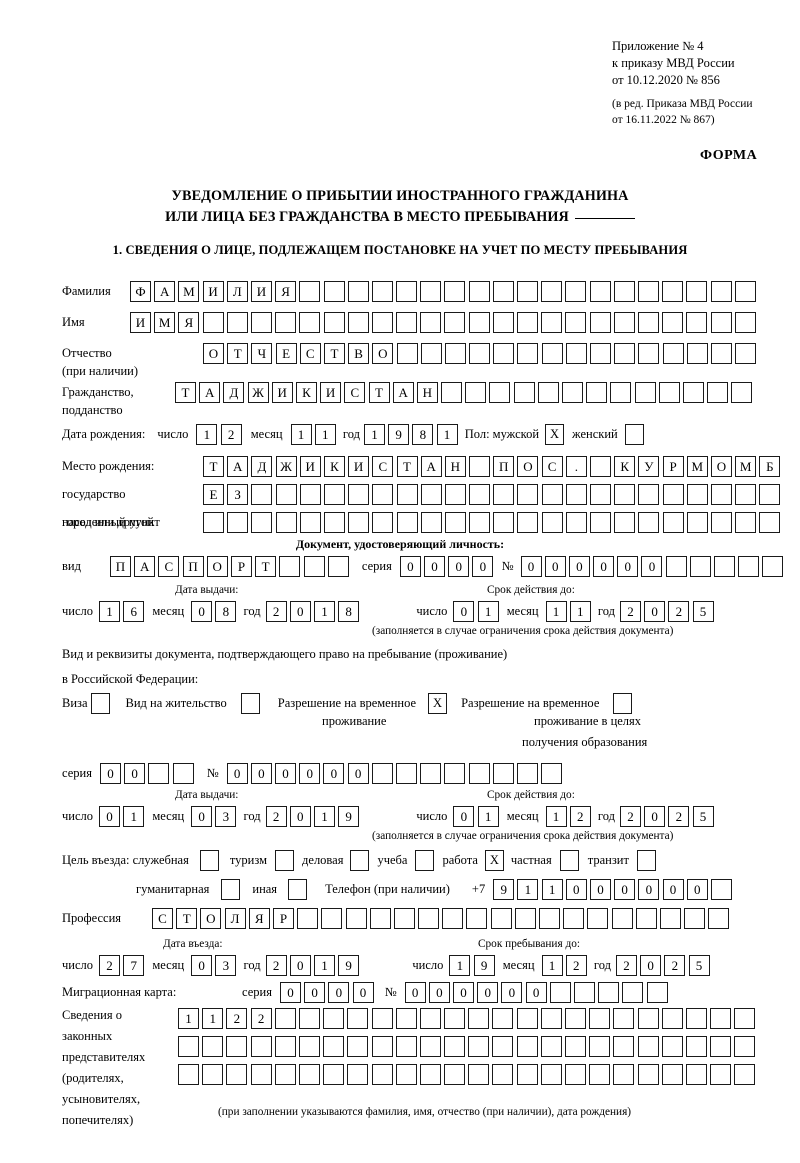 Image resolution: width=800 pixels, height=1163 pixels. I want to click on char-cell: Ж, so click(258, 392).